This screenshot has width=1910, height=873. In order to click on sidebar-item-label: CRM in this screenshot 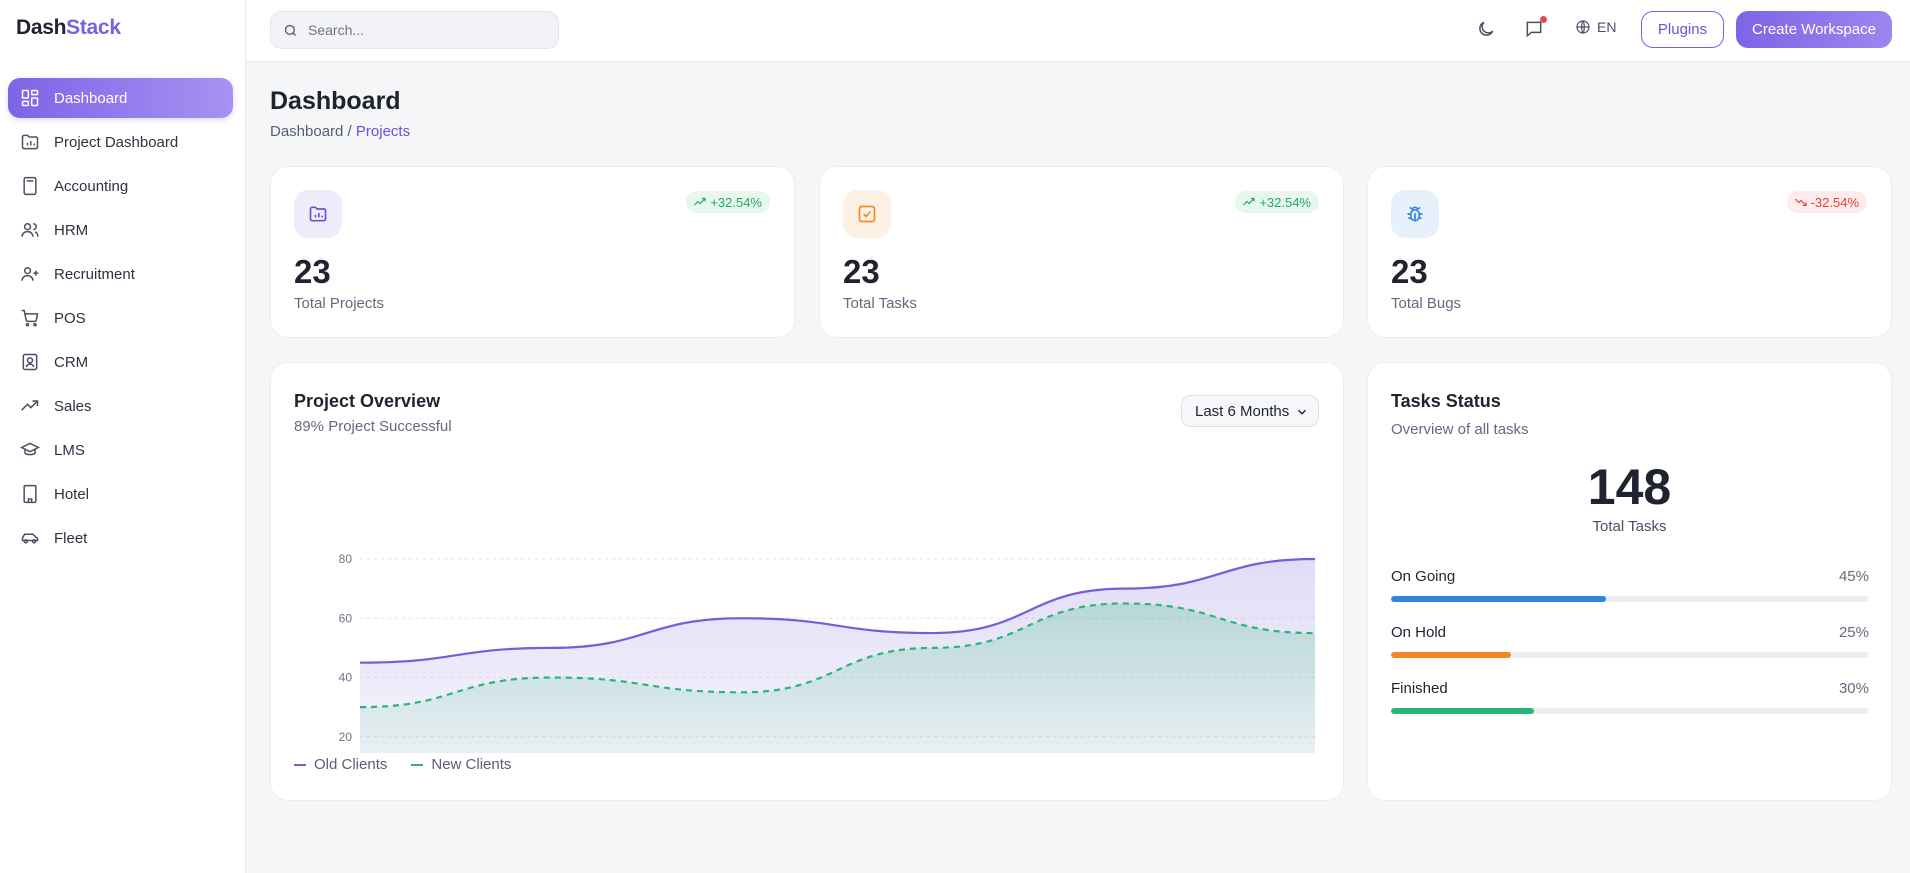, I will do `click(71, 362)`.